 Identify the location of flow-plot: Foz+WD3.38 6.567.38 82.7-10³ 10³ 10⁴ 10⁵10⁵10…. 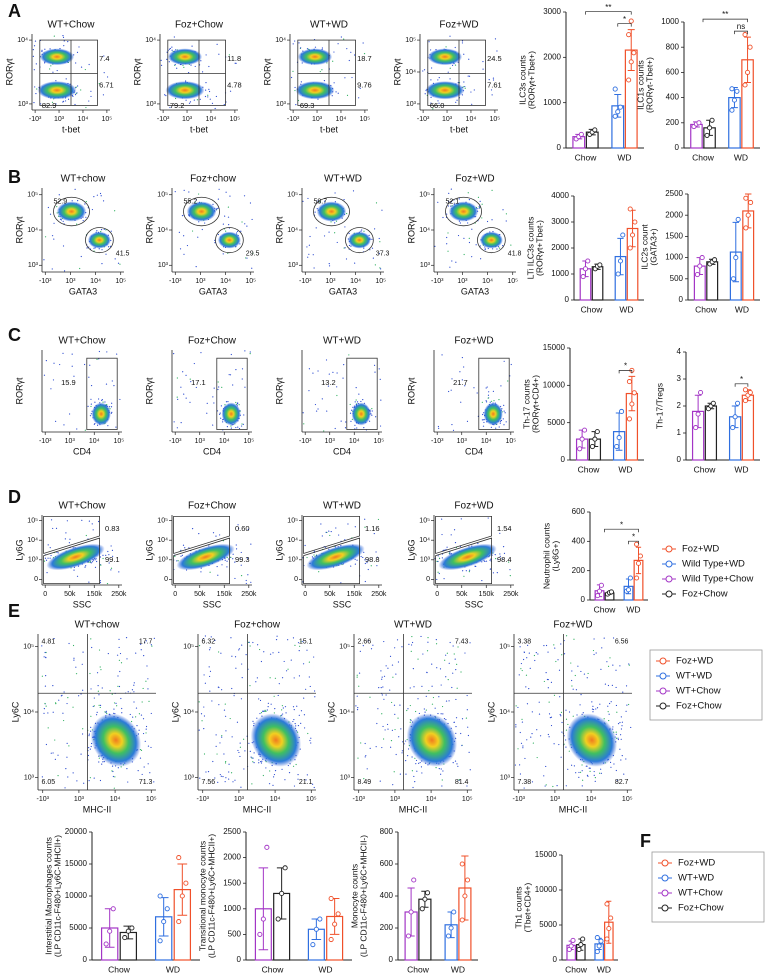
(559, 717).